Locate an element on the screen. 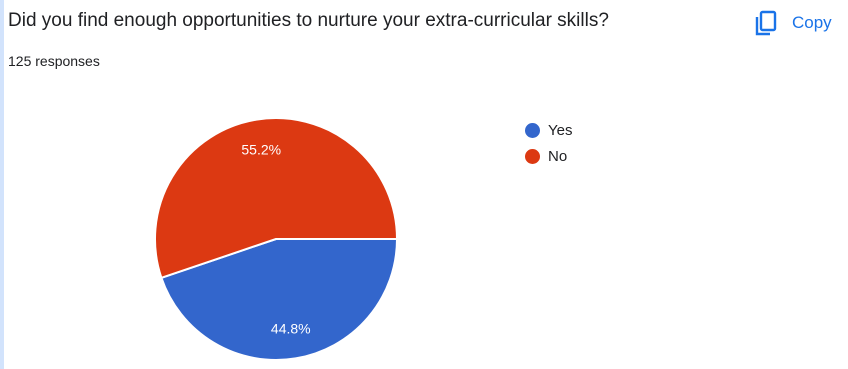  legend-item-yes: Yes is located at coordinates (548, 130).